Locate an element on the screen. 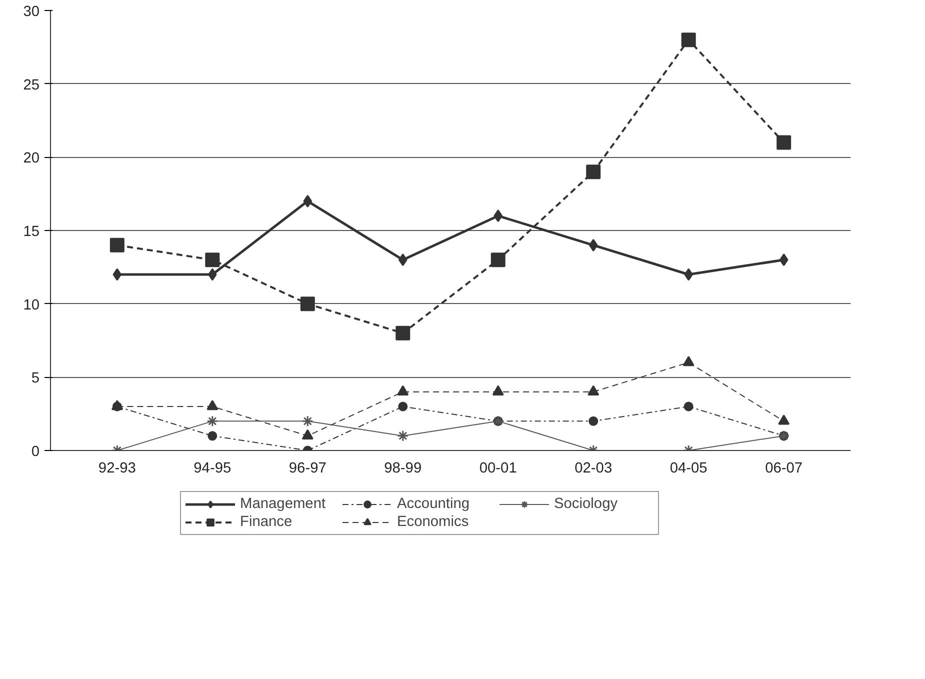  x-tick-label: 00-01 is located at coordinates (498, 468).